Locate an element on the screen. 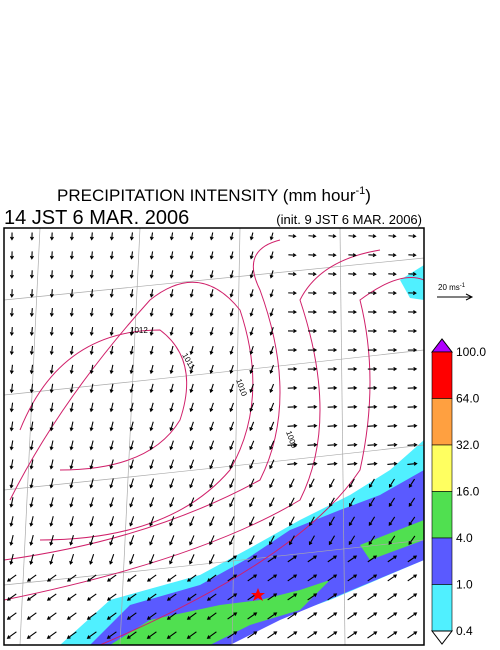 The image size is (500, 650). colorbar-label: 100.0 is located at coordinates (471, 352).